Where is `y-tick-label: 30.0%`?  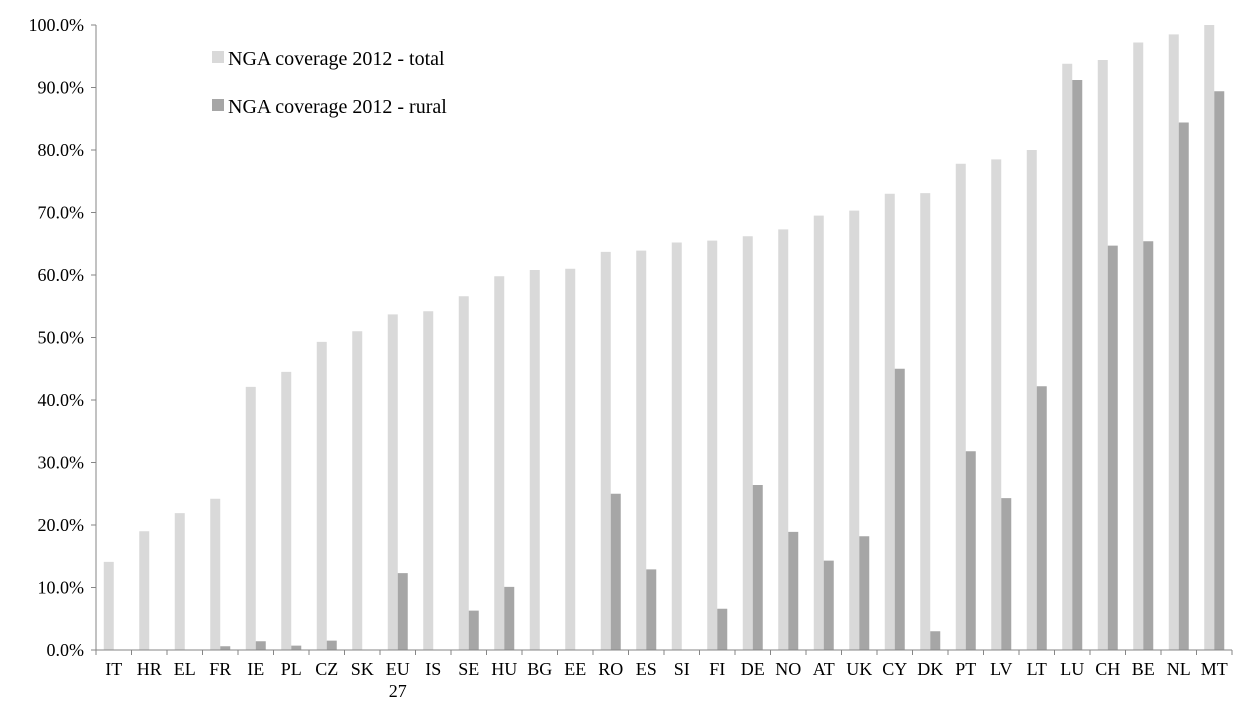
y-tick-label: 30.0% is located at coordinates (61, 463).